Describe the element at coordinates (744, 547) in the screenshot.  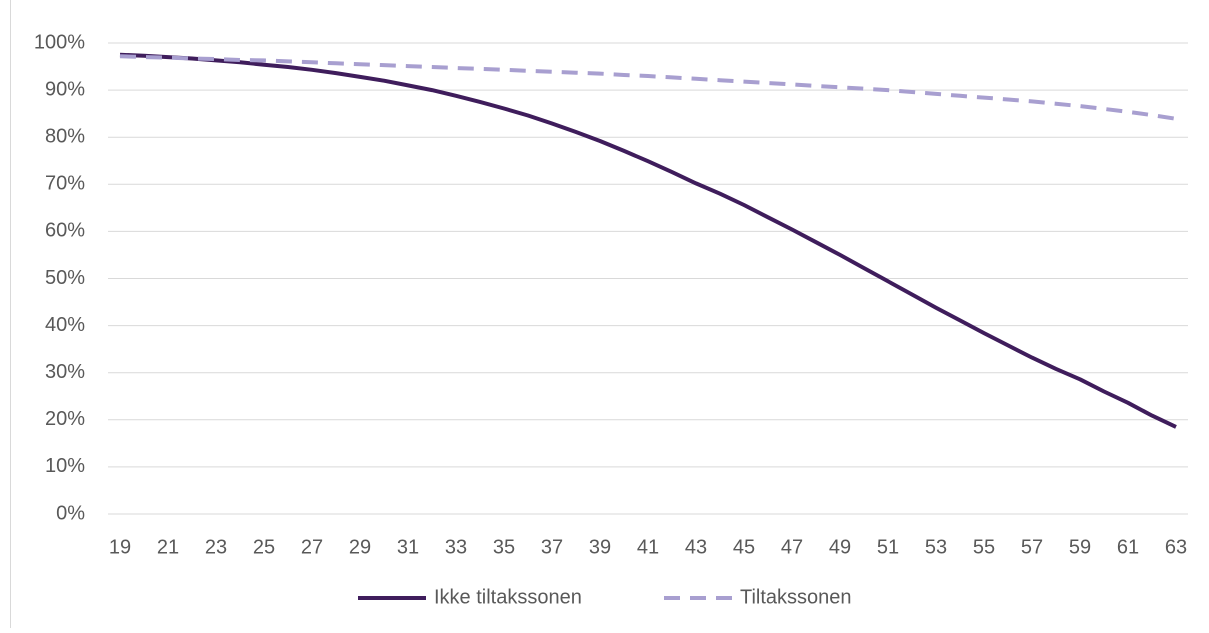
I see `x-tick-label: 45` at that location.